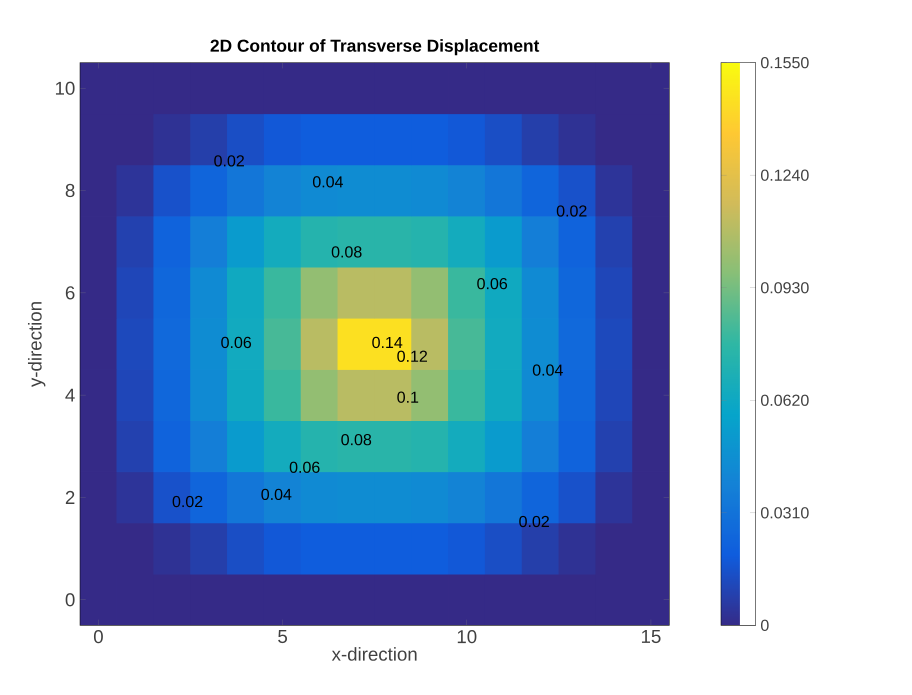 This screenshot has width=912, height=695. What do you see at coordinates (70, 395) in the screenshot?
I see `y-tick-label: 4` at bounding box center [70, 395].